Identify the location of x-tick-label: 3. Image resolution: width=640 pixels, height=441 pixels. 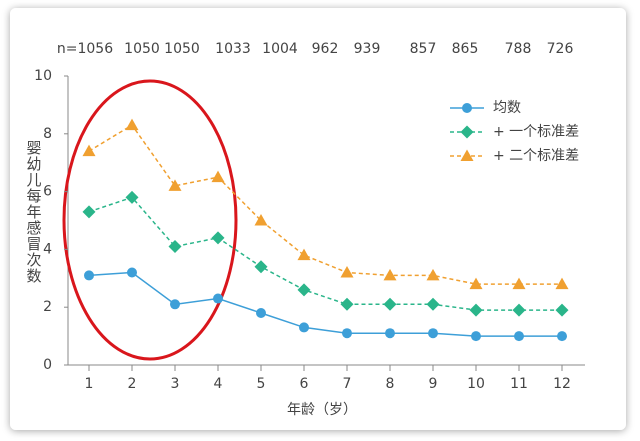
(175, 384).